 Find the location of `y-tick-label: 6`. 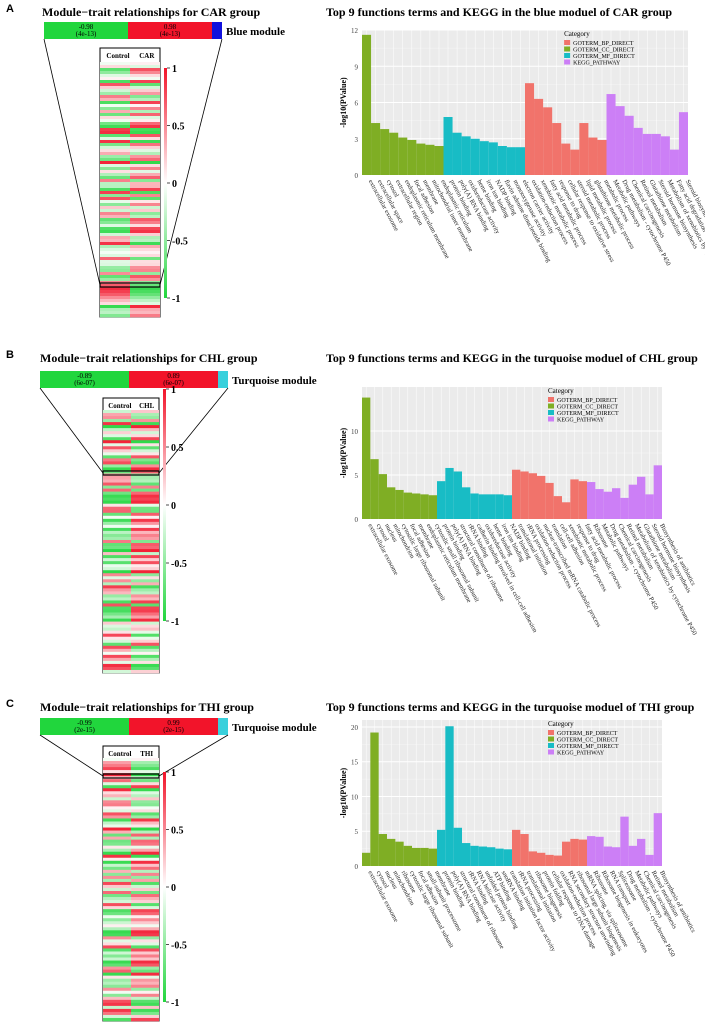

y-tick-label: 6 is located at coordinates (357, 104).